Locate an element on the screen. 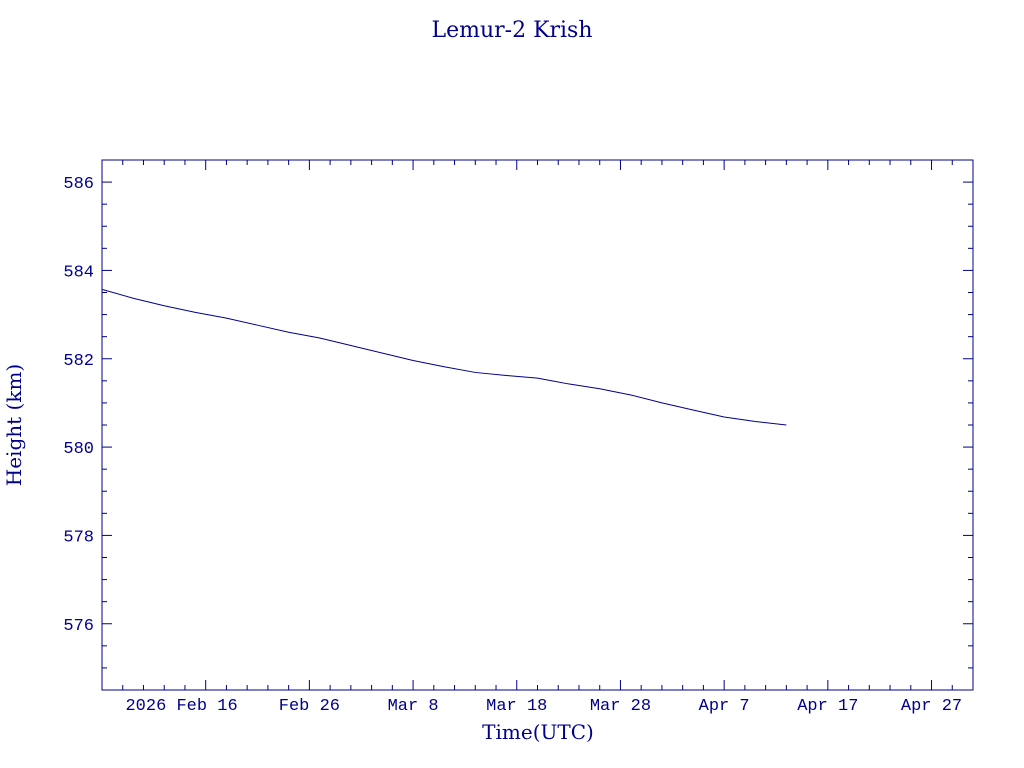 The height and width of the screenshot is (768, 1024). y-tick-label: 586 is located at coordinates (78, 184).